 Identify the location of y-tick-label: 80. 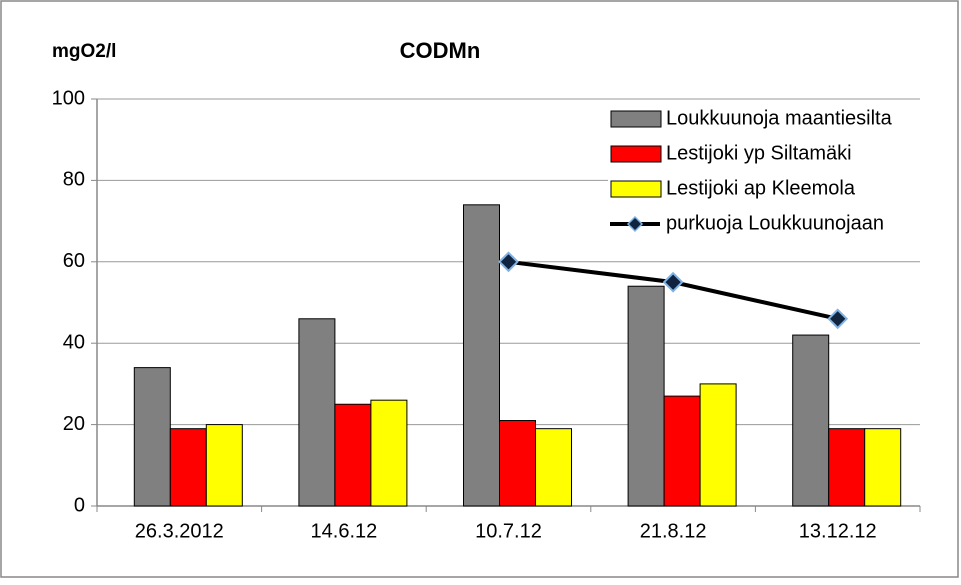
(74, 180).